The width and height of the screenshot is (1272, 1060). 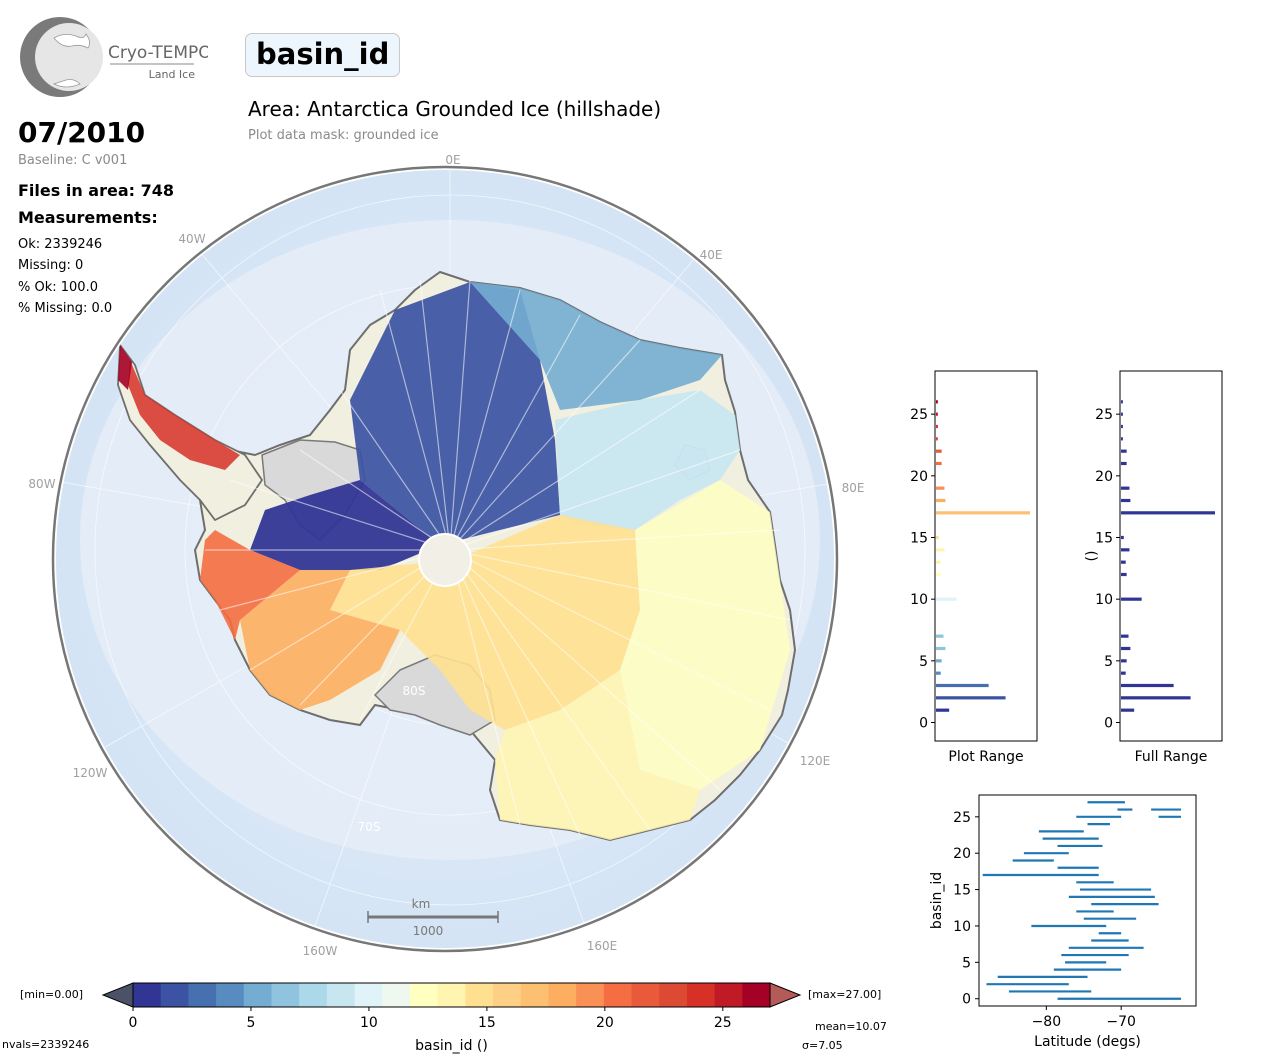 What do you see at coordinates (343, 135) in the screenshot?
I see `mask-note: Plot data mask: grounded ice` at bounding box center [343, 135].